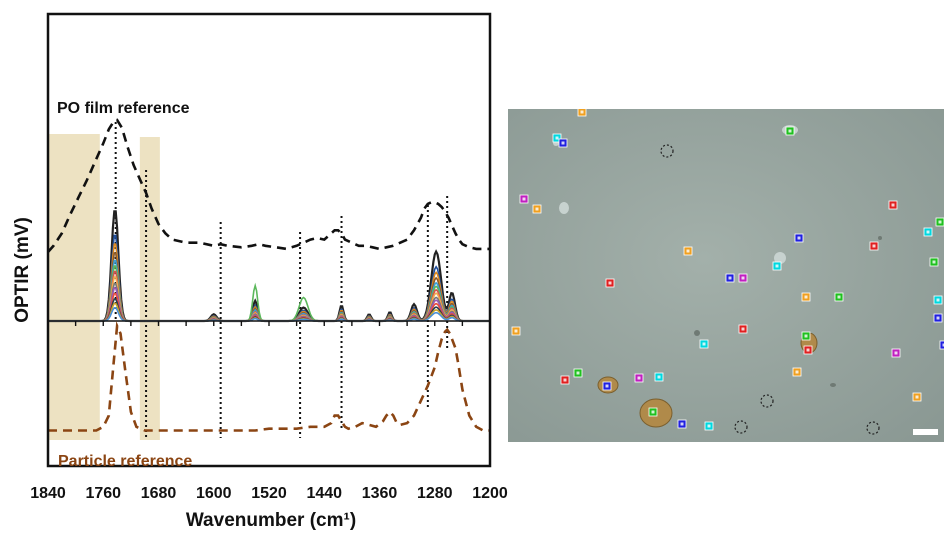 The width and height of the screenshot is (944, 533). I want to click on x-tick-label: 1680, so click(159, 493).